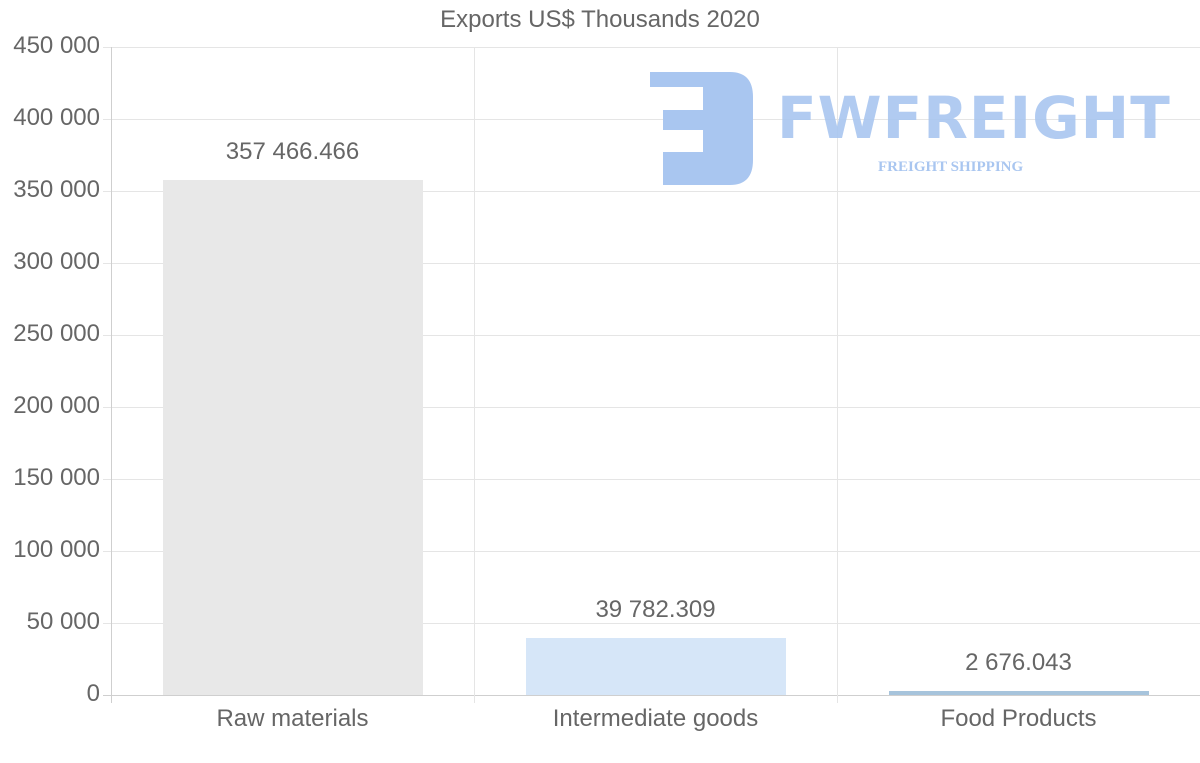  What do you see at coordinates (292, 437) in the screenshot?
I see `bar-raw-materials` at bounding box center [292, 437].